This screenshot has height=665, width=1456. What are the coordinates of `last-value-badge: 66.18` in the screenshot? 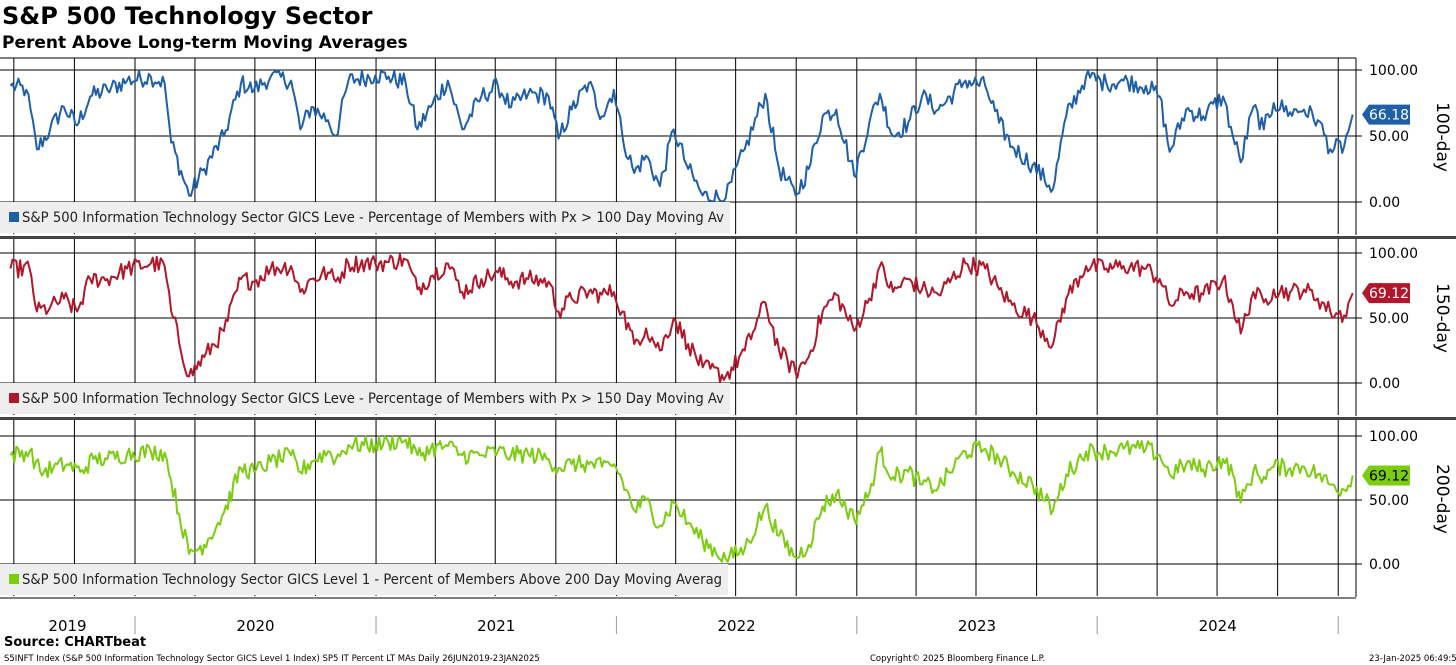 It's located at (1386, 114).